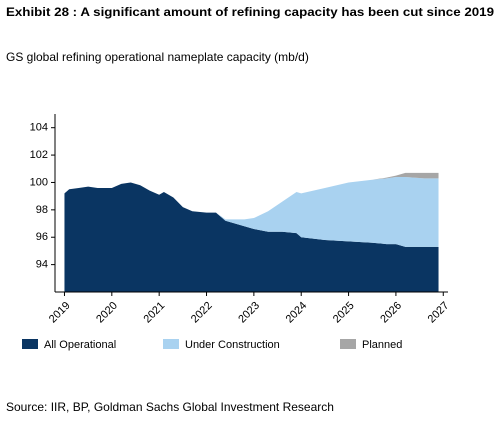 The height and width of the screenshot is (425, 500). I want to click on legend-label: All Operational, so click(80, 345).